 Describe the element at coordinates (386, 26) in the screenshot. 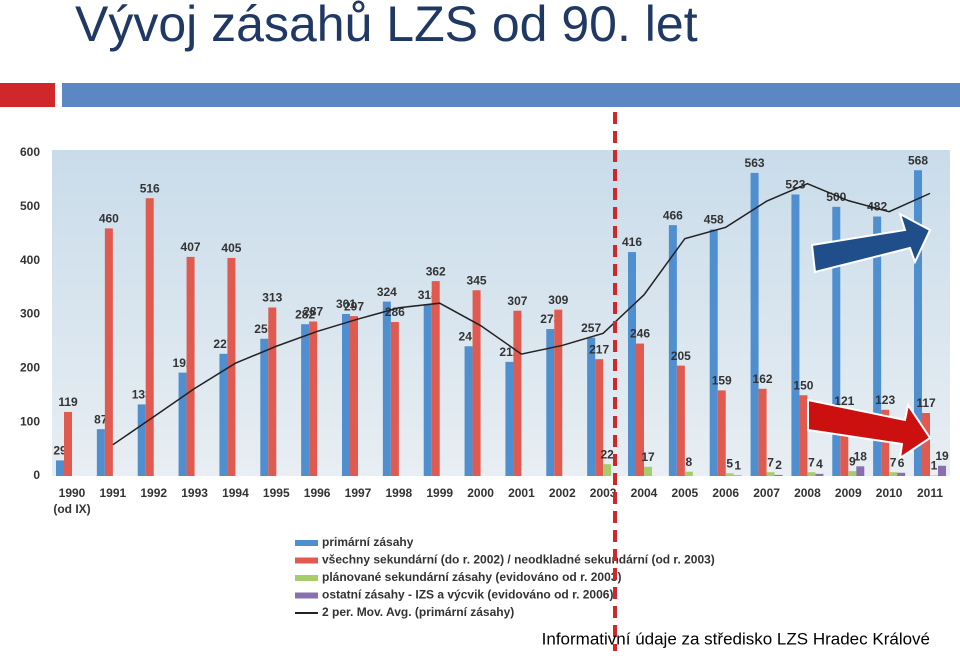

I see `slide-title: Vývoj zásahů LZS od 90. let` at that location.